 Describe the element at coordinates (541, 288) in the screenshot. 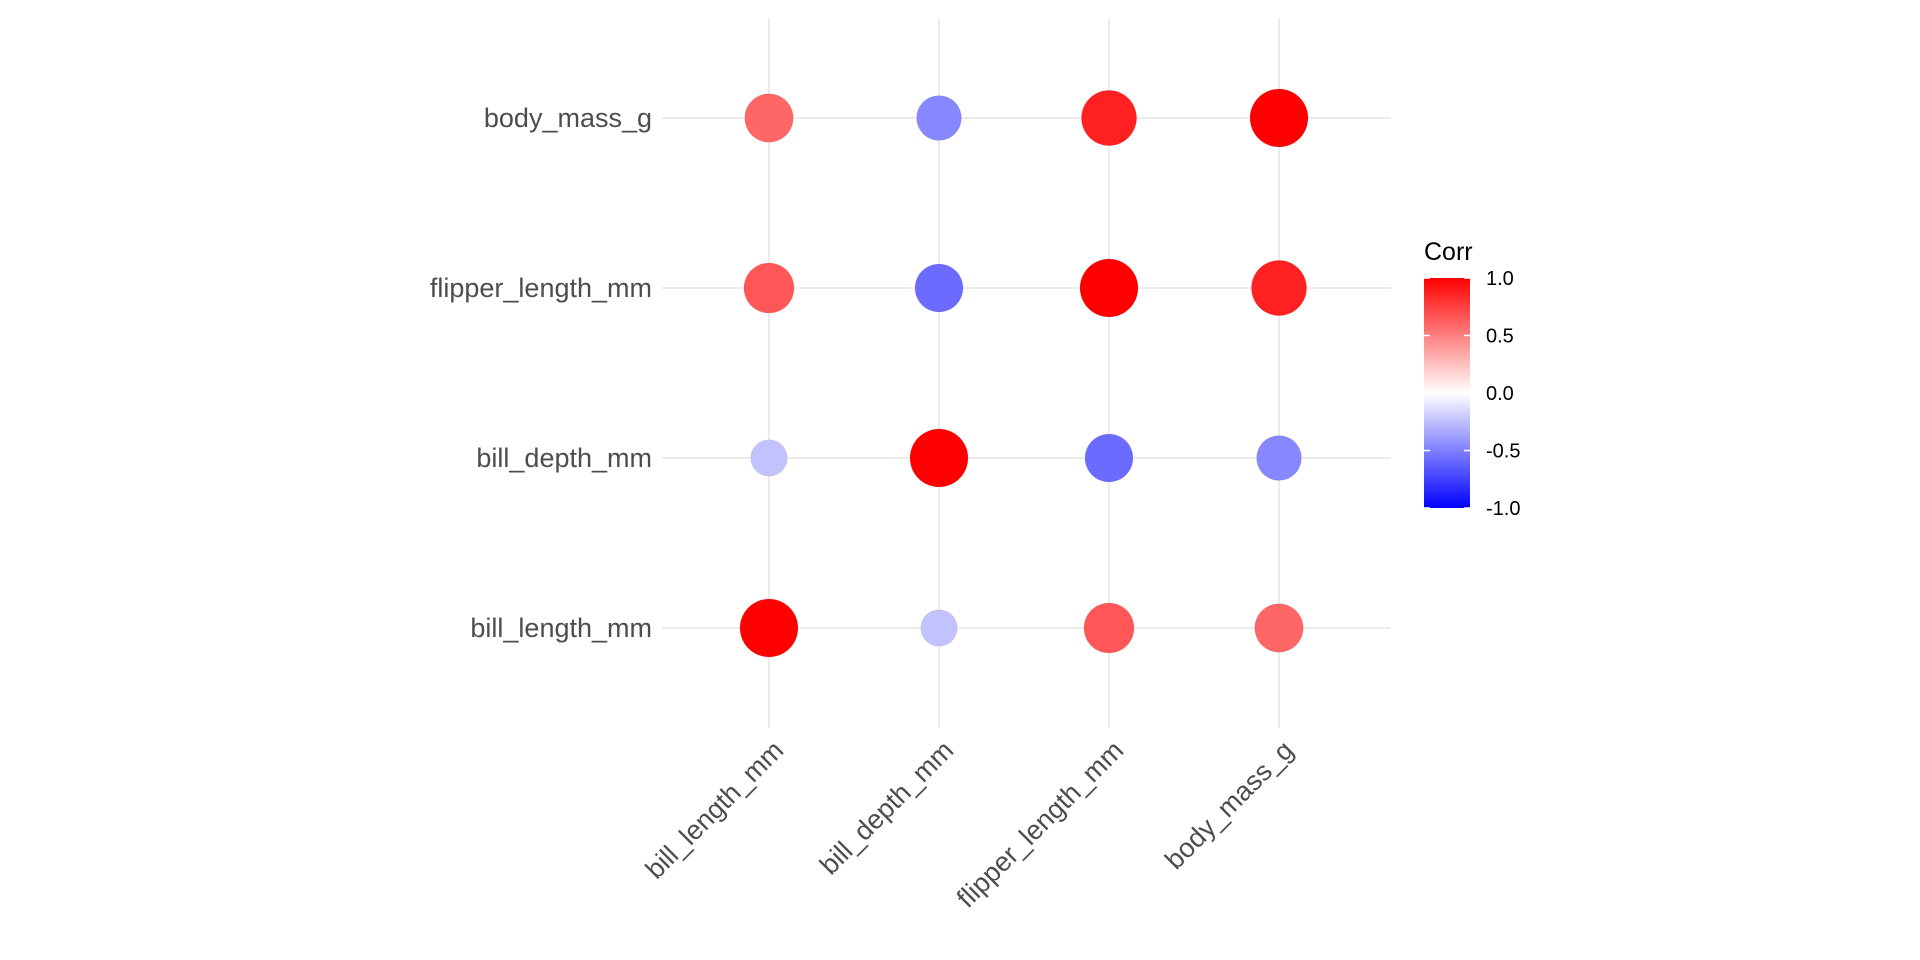

I see `y-tick-label-flipper_length_mm: flipper_length_mm` at that location.